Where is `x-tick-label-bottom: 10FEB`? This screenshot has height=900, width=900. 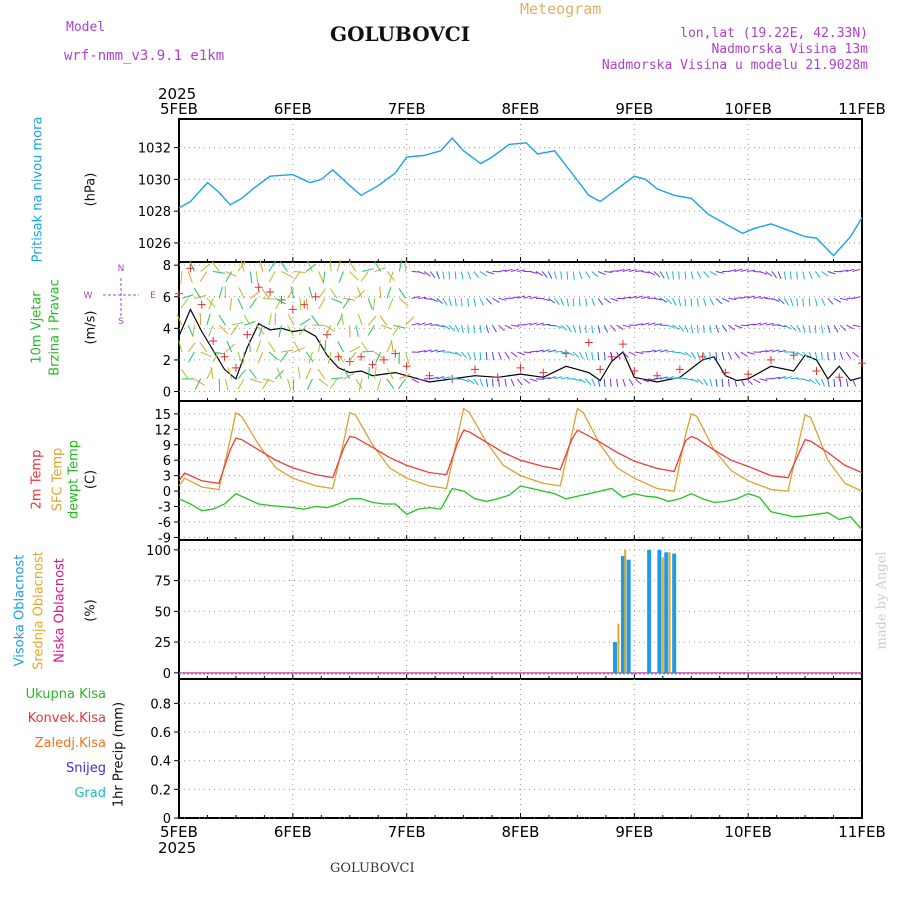
x-tick-label-bottom: 10FEB is located at coordinates (747, 832).